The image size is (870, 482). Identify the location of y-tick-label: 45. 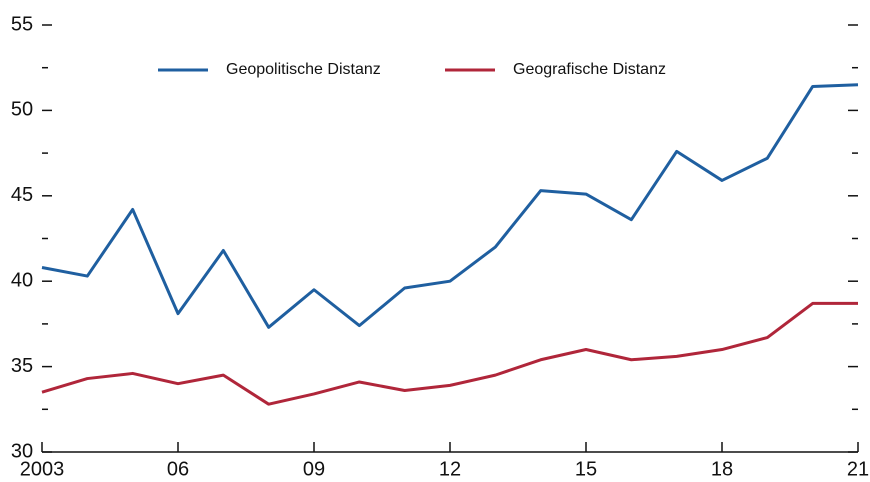
(22, 195).